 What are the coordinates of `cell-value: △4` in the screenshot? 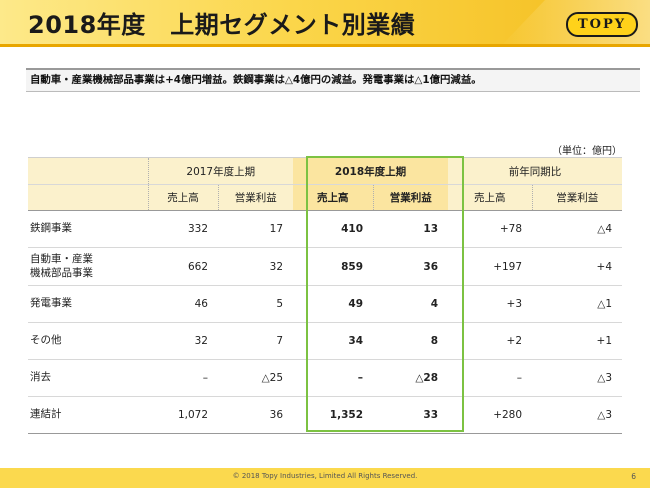 It's located at (577, 229).